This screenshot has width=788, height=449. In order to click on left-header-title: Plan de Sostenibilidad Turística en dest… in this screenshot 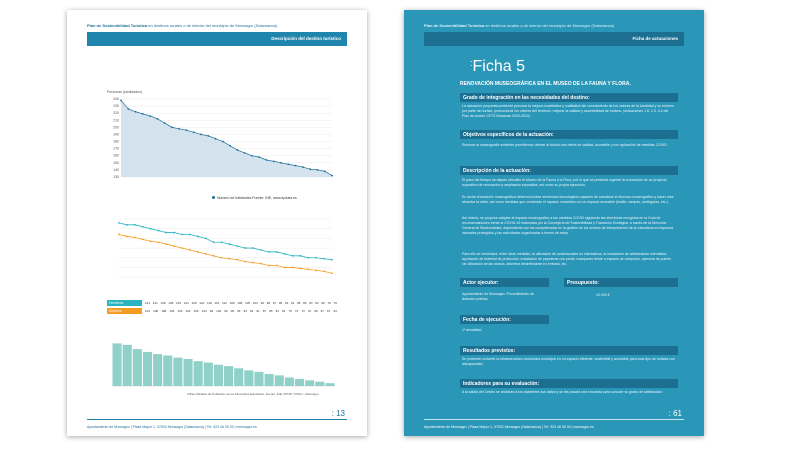, I will do `click(182, 25)`.